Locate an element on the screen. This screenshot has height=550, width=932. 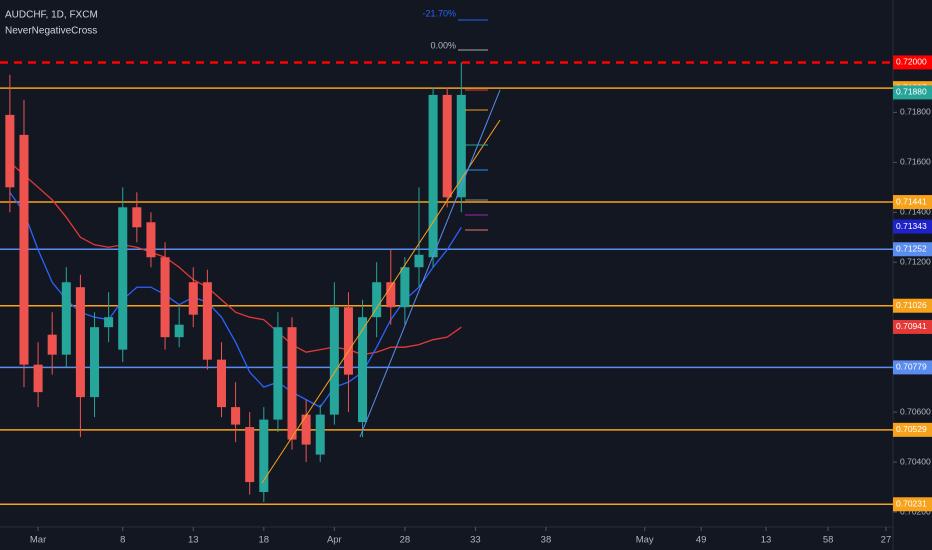
price-label: 0.71026 is located at coordinates (911, 305).